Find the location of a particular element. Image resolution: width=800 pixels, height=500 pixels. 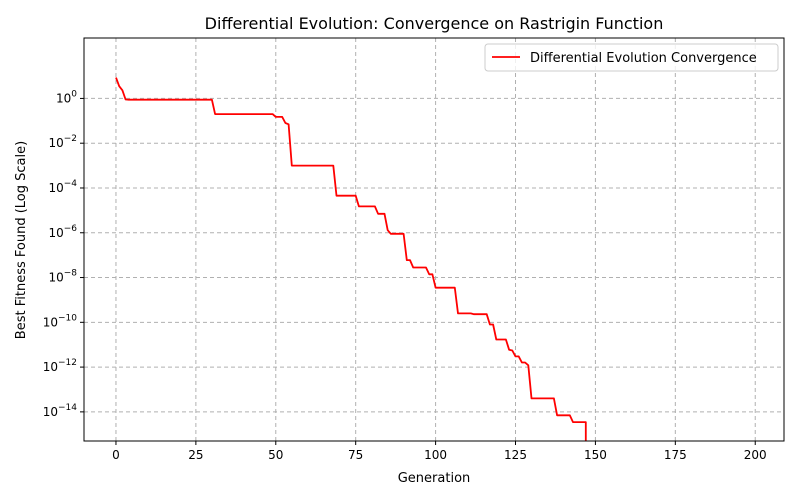

y-axis-label: Best Fitness Found (Log Scale) is located at coordinates (21, 240).